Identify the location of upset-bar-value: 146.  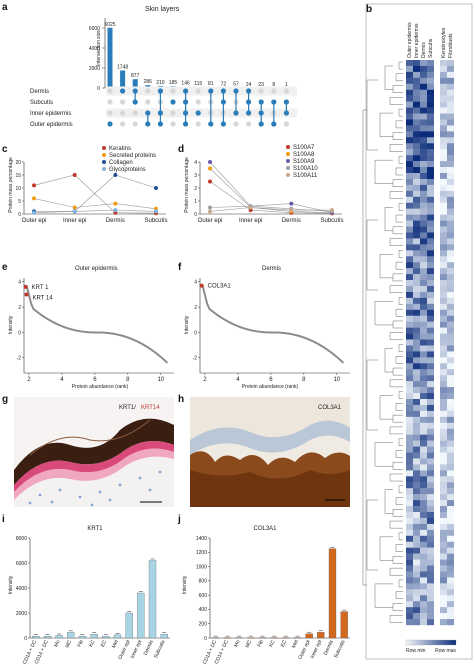
(185, 84).